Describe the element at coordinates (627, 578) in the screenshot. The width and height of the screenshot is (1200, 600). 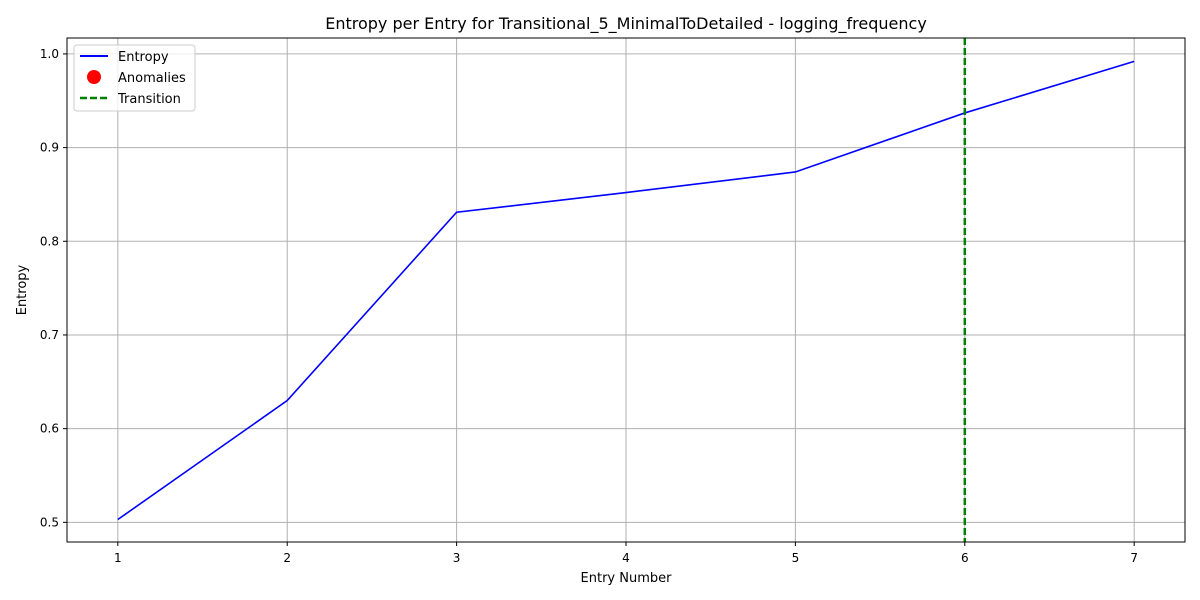
I see `x-axis-label: Entry Number` at that location.